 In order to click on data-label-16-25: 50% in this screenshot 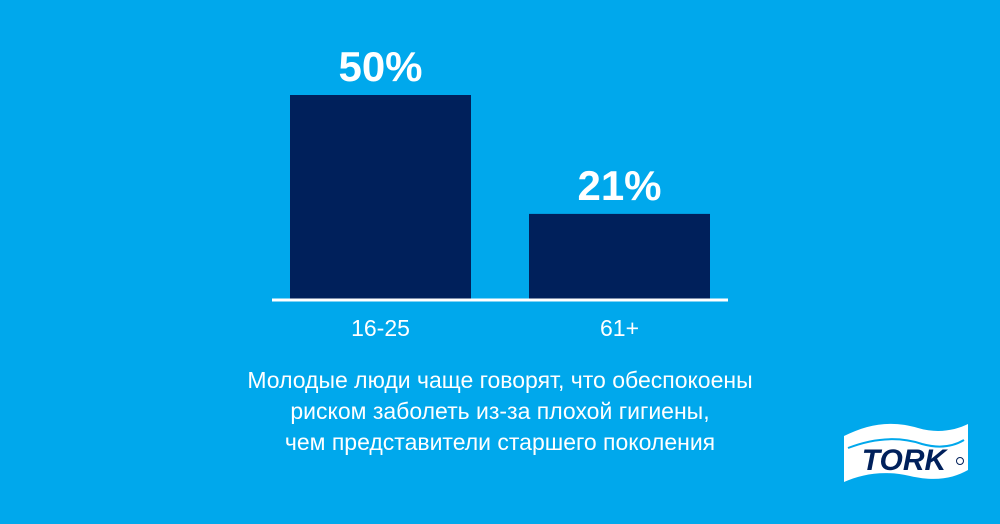, I will do `click(380, 66)`.